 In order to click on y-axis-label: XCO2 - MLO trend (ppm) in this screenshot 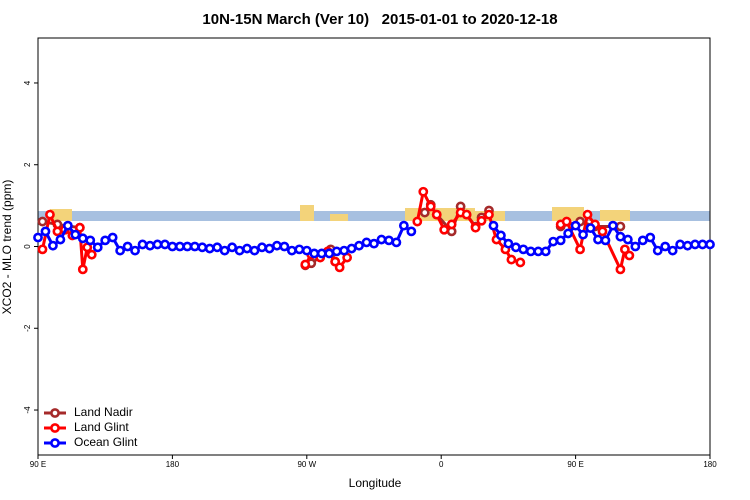, I will do `click(7, 247)`.